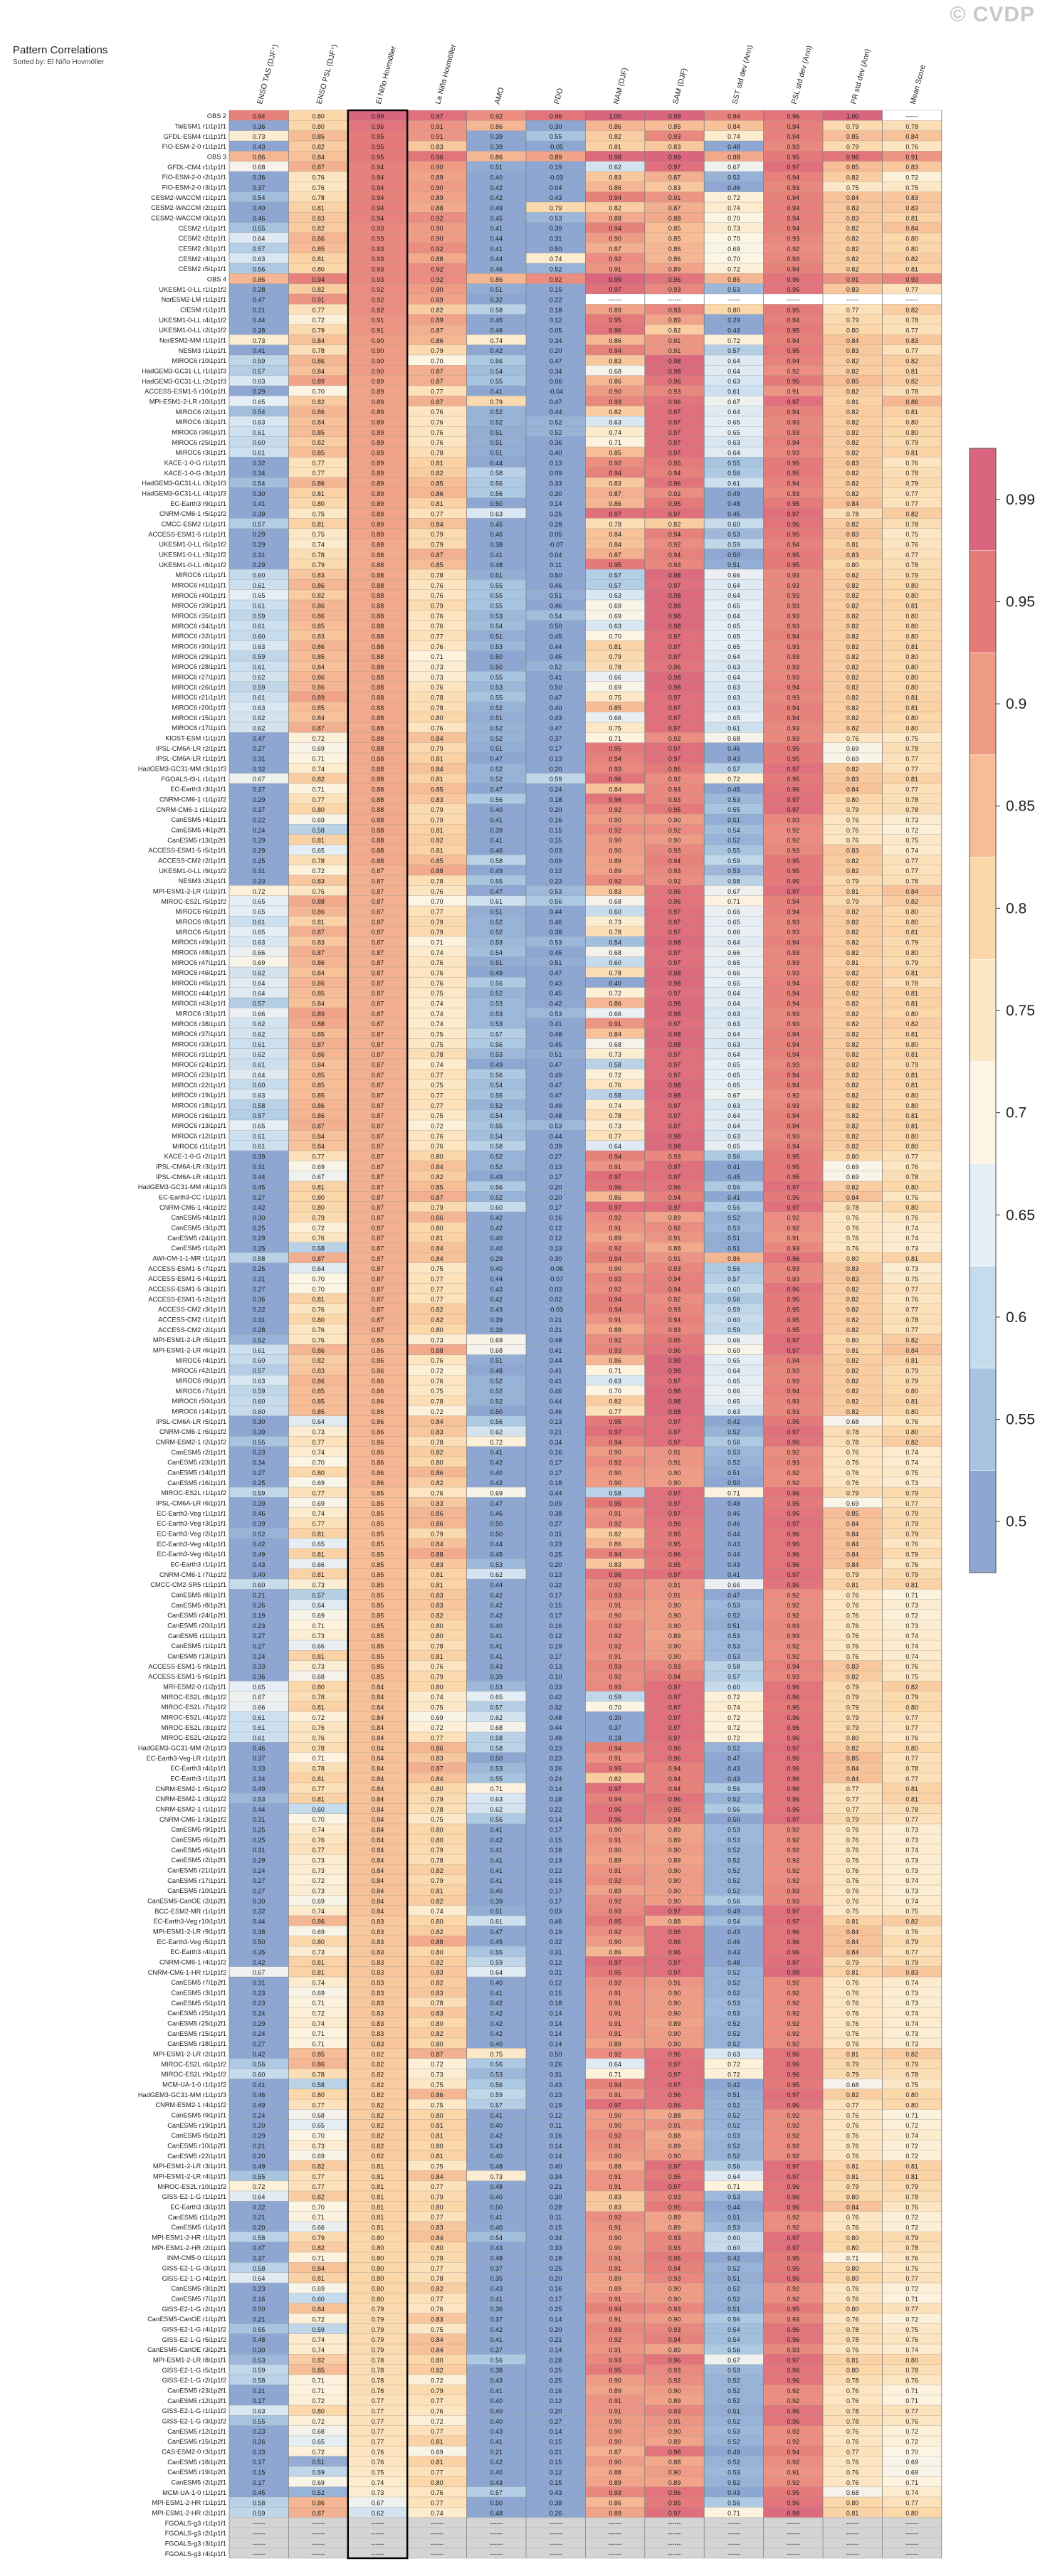 The width and height of the screenshot is (1045, 2576). I want to click on cell-value: 0.79, so click(852, 2074).